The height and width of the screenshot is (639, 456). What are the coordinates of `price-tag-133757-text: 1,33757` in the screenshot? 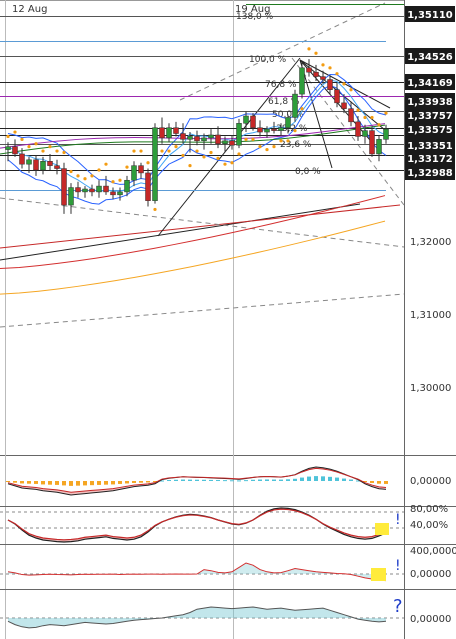 It's located at (430, 116).